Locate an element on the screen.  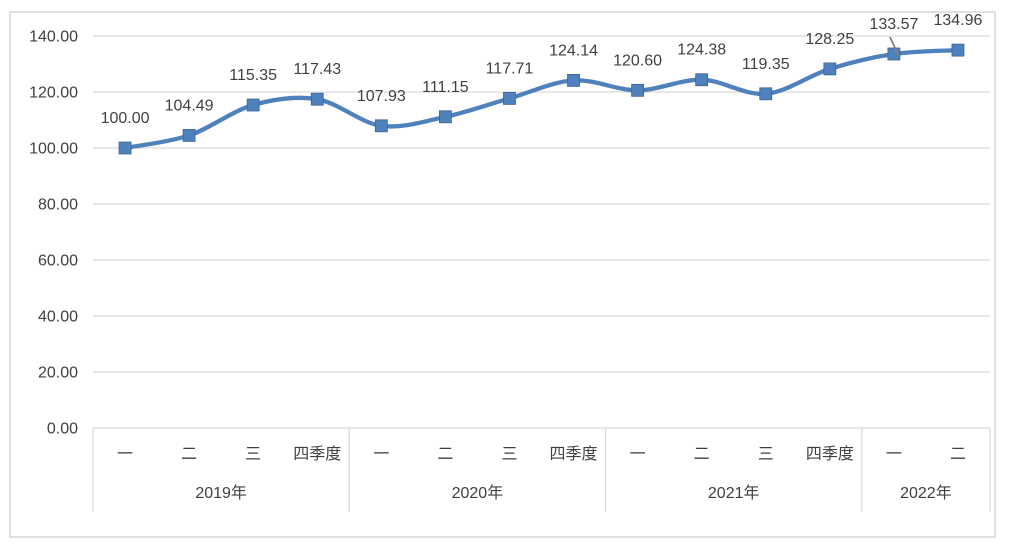
y-tick-label: 120.00 is located at coordinates (53, 93).